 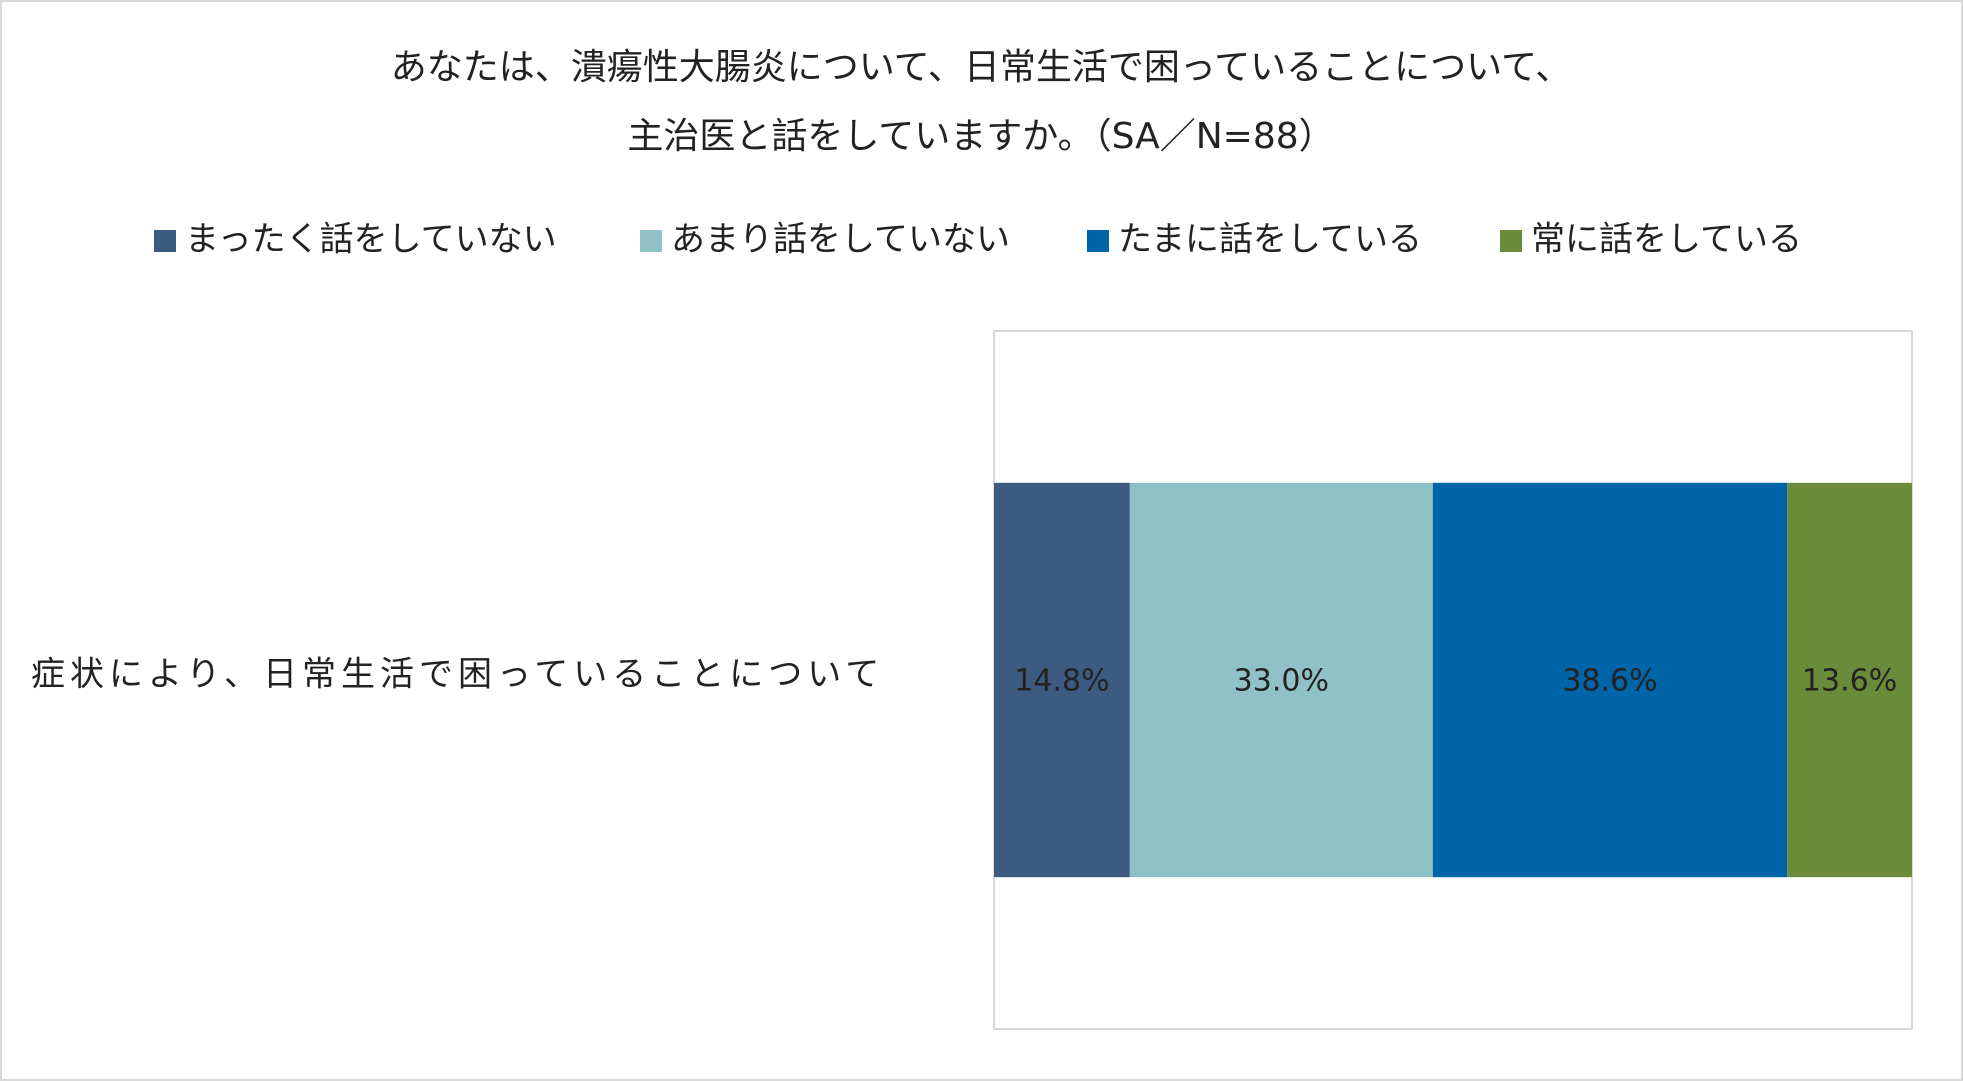 I want to click on y-tick-label: 症状により、日常生活で困っていることについて, so click(x=457, y=675).